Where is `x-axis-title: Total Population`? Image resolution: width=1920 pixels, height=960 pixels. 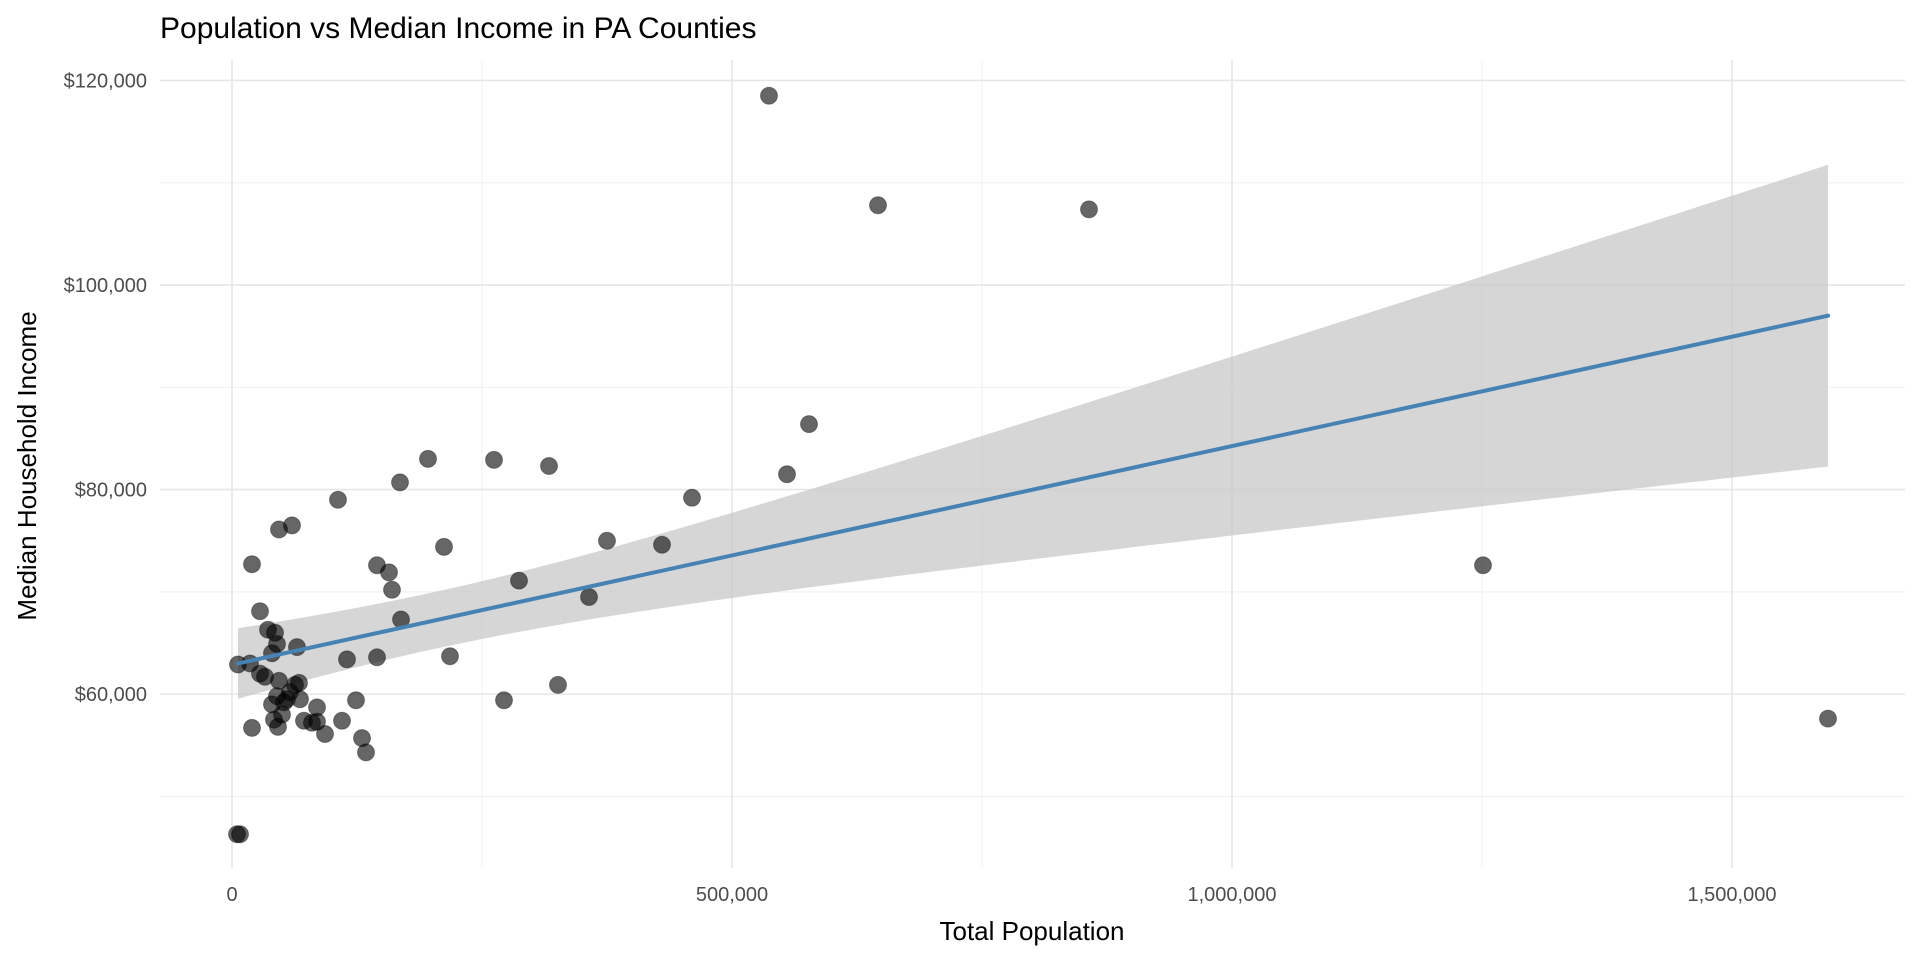
x-axis-title: Total Population is located at coordinates (1031, 931).